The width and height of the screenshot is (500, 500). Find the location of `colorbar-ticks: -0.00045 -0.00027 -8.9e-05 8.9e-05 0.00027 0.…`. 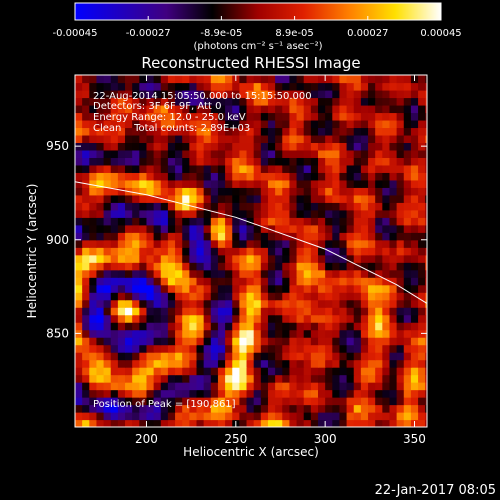

colorbar-ticks: -0.00045 -0.00027 -8.9e-05 8.9e-05 0.00027 0.… is located at coordinates (257, 27).